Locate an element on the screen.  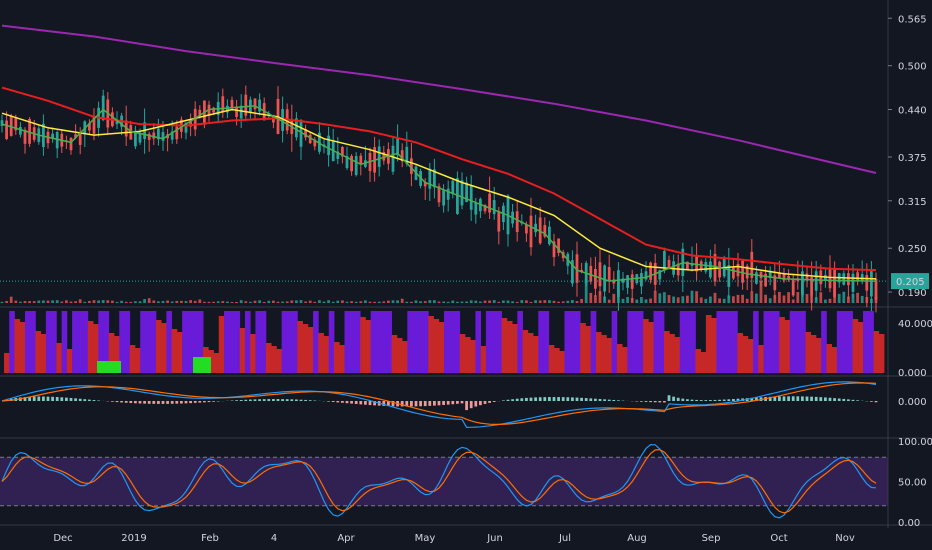
macd-line is located at coordinates (439, 405).